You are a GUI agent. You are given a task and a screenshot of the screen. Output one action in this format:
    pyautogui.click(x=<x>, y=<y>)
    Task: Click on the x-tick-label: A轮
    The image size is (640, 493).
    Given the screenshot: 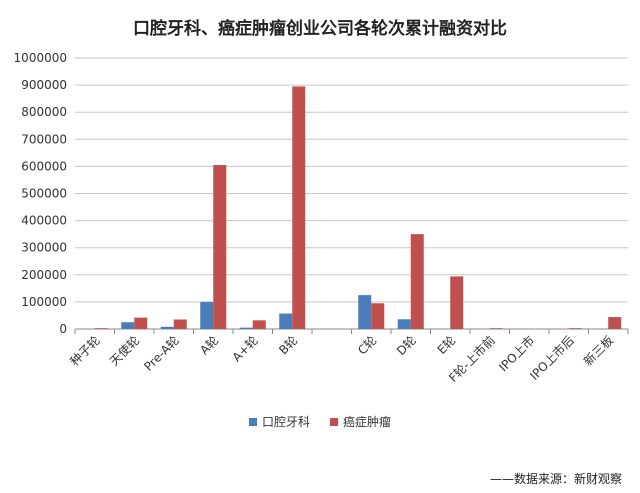 What is the action you would take?
    pyautogui.click(x=209, y=345)
    